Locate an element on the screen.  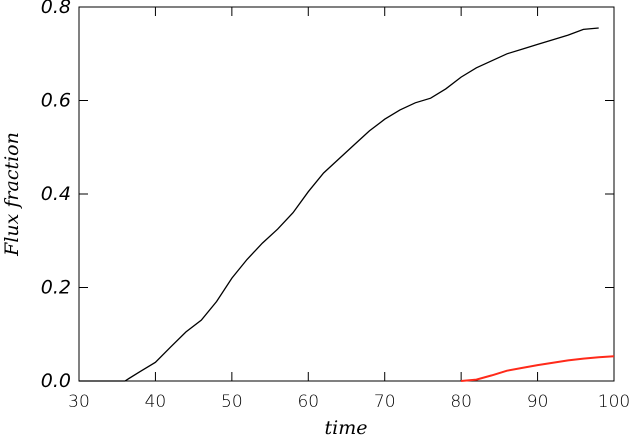
x-tick-label: 40 is located at coordinates (156, 402).